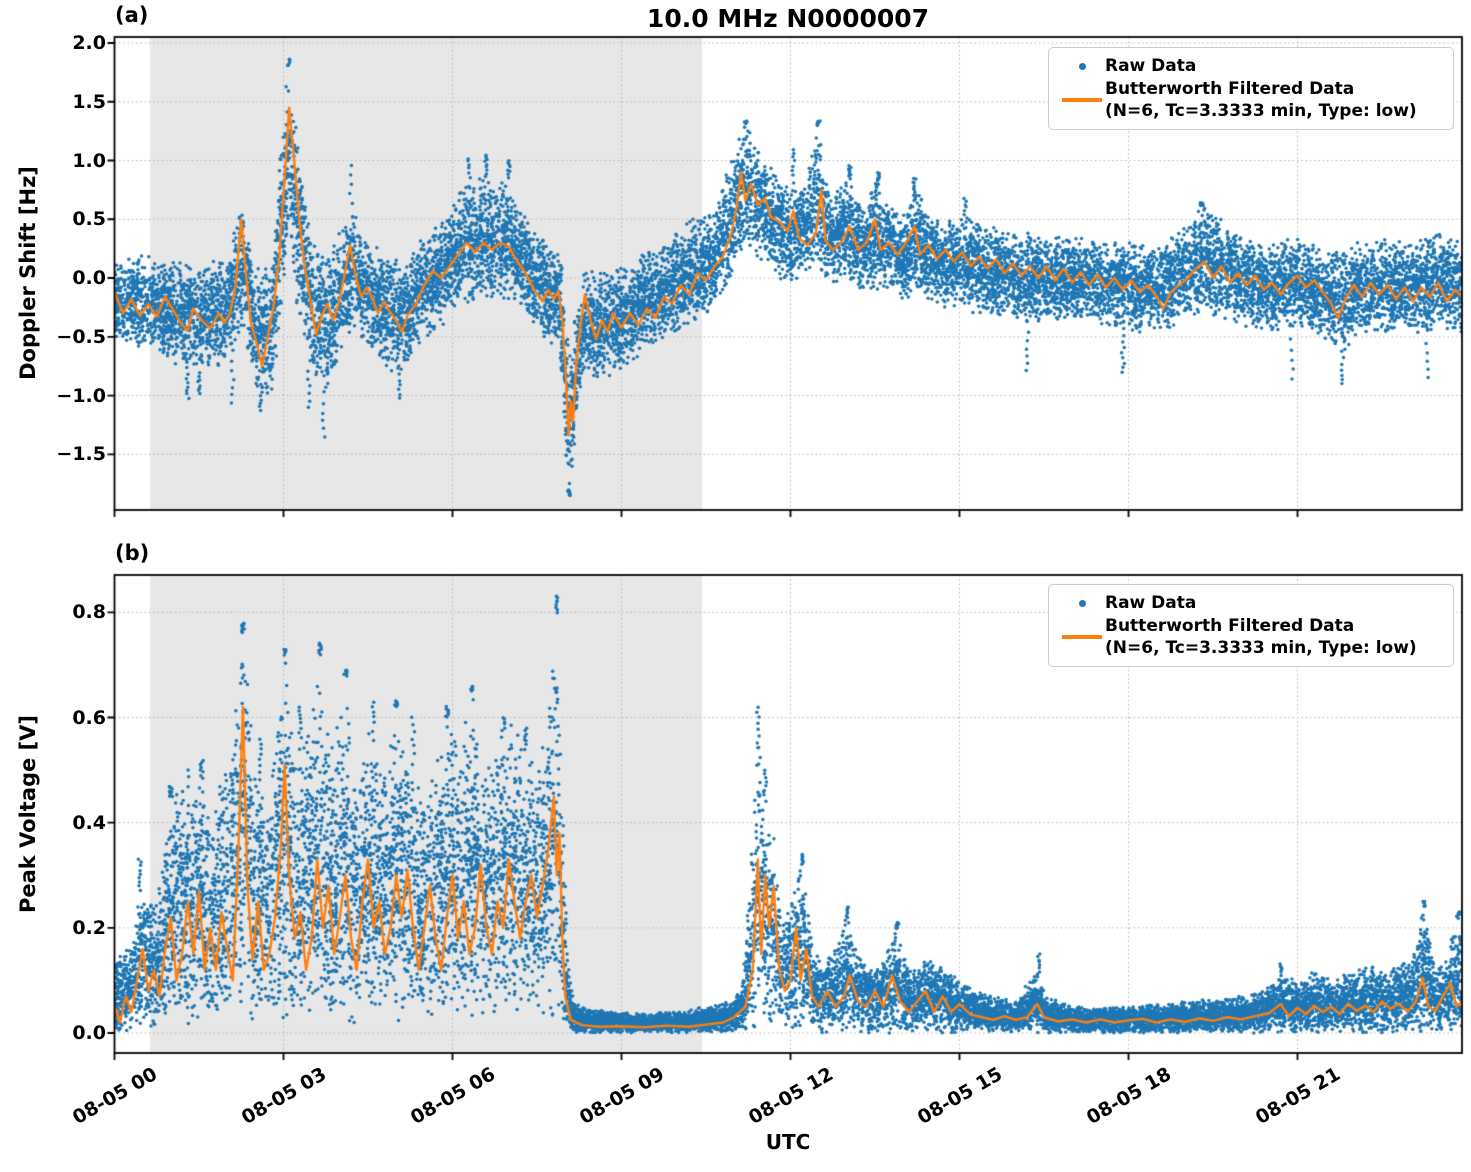 The width and height of the screenshot is (1471, 1172). What do you see at coordinates (89, 42) in the screenshot?
I see `y-tick-label: 2.0` at bounding box center [89, 42].